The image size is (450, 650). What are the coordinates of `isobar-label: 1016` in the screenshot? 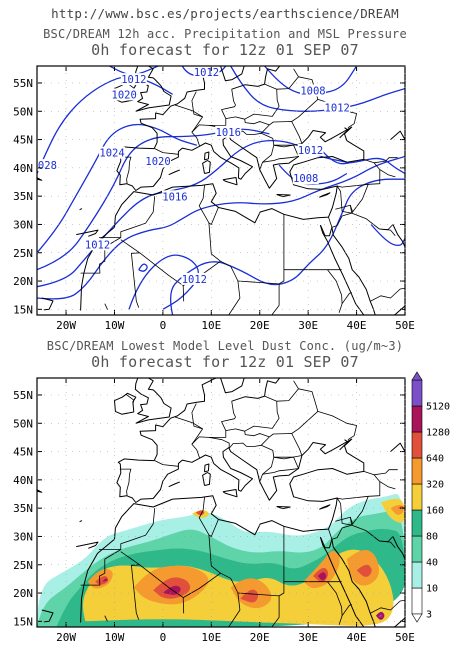 It's located at (174, 197).